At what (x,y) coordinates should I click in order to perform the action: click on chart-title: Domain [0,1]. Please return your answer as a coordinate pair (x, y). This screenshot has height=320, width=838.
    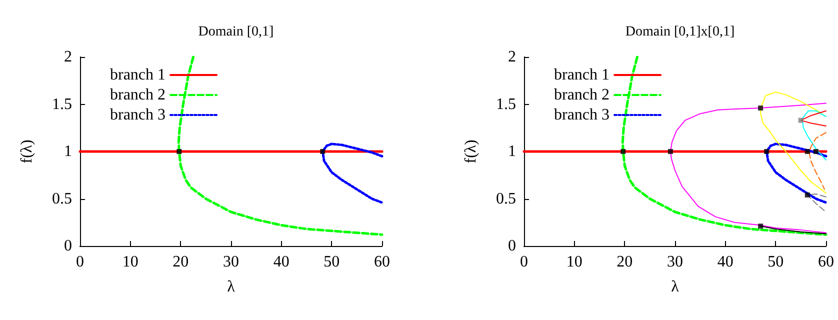
    Looking at the image, I should click on (236, 32).